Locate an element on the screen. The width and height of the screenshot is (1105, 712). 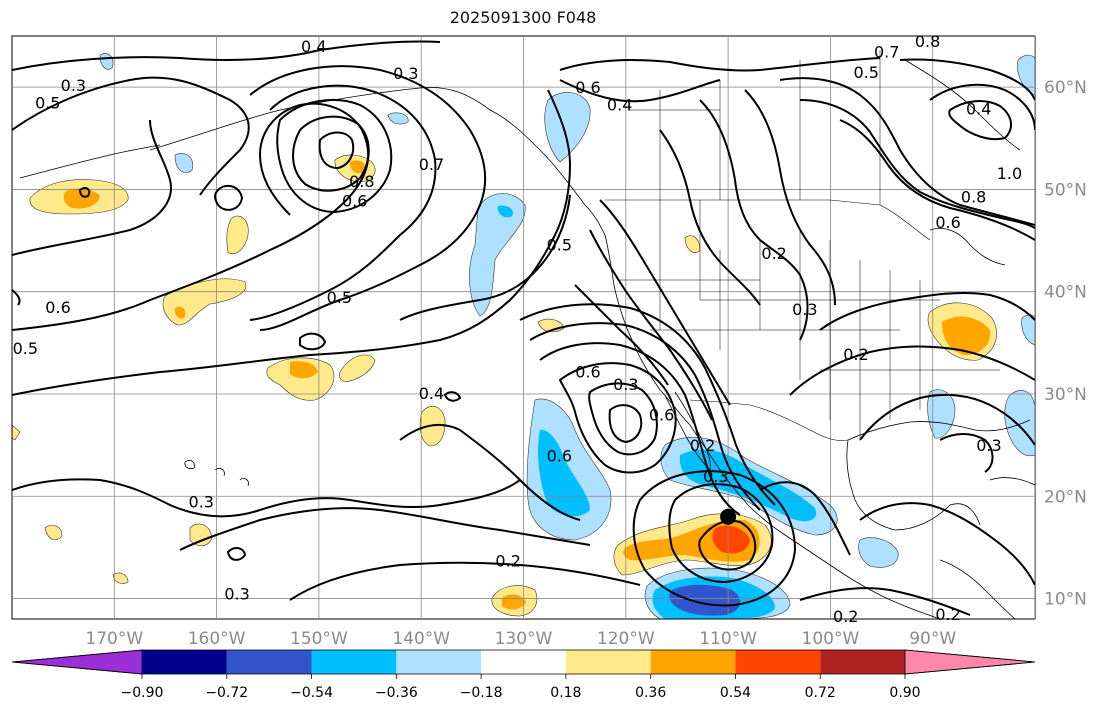
latitude-tick-label: 30°N is located at coordinates (1065, 395).